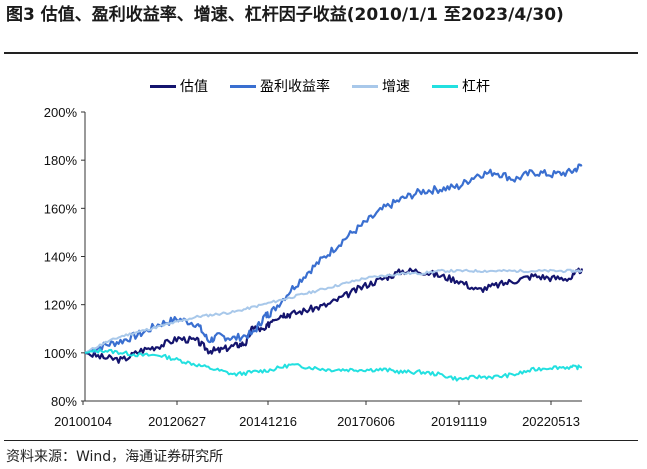  What do you see at coordinates (551, 421) in the screenshot?
I see `x-tick-label: 20220513` at bounding box center [551, 421].